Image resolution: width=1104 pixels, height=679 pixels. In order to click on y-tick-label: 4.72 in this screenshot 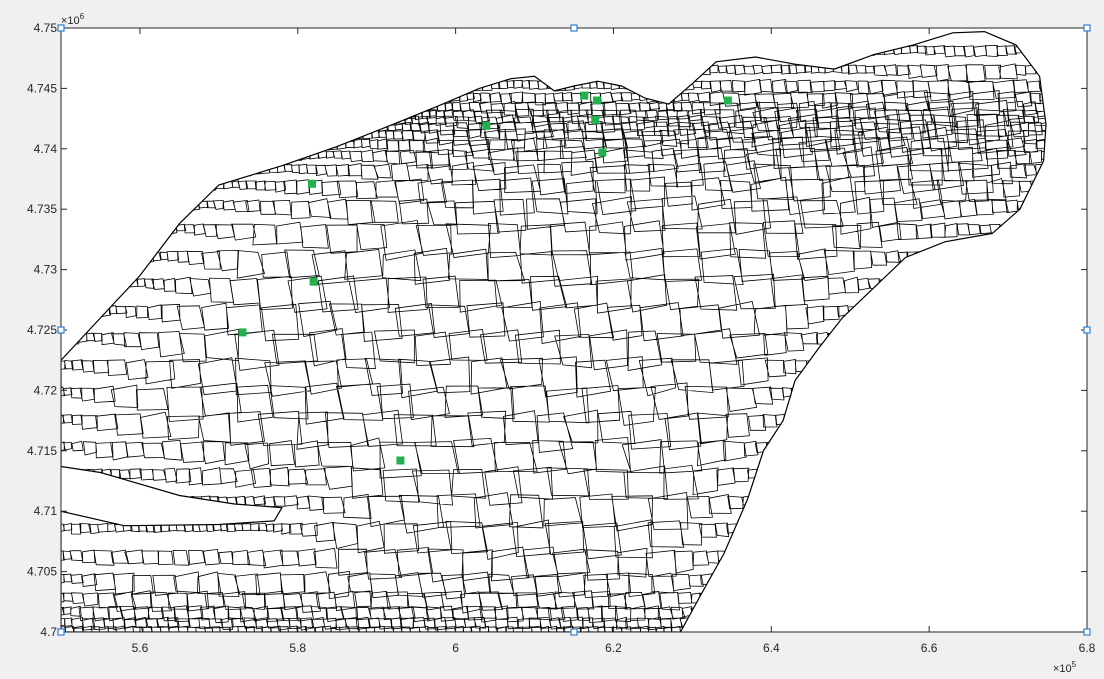, I will do `click(46, 390)`.